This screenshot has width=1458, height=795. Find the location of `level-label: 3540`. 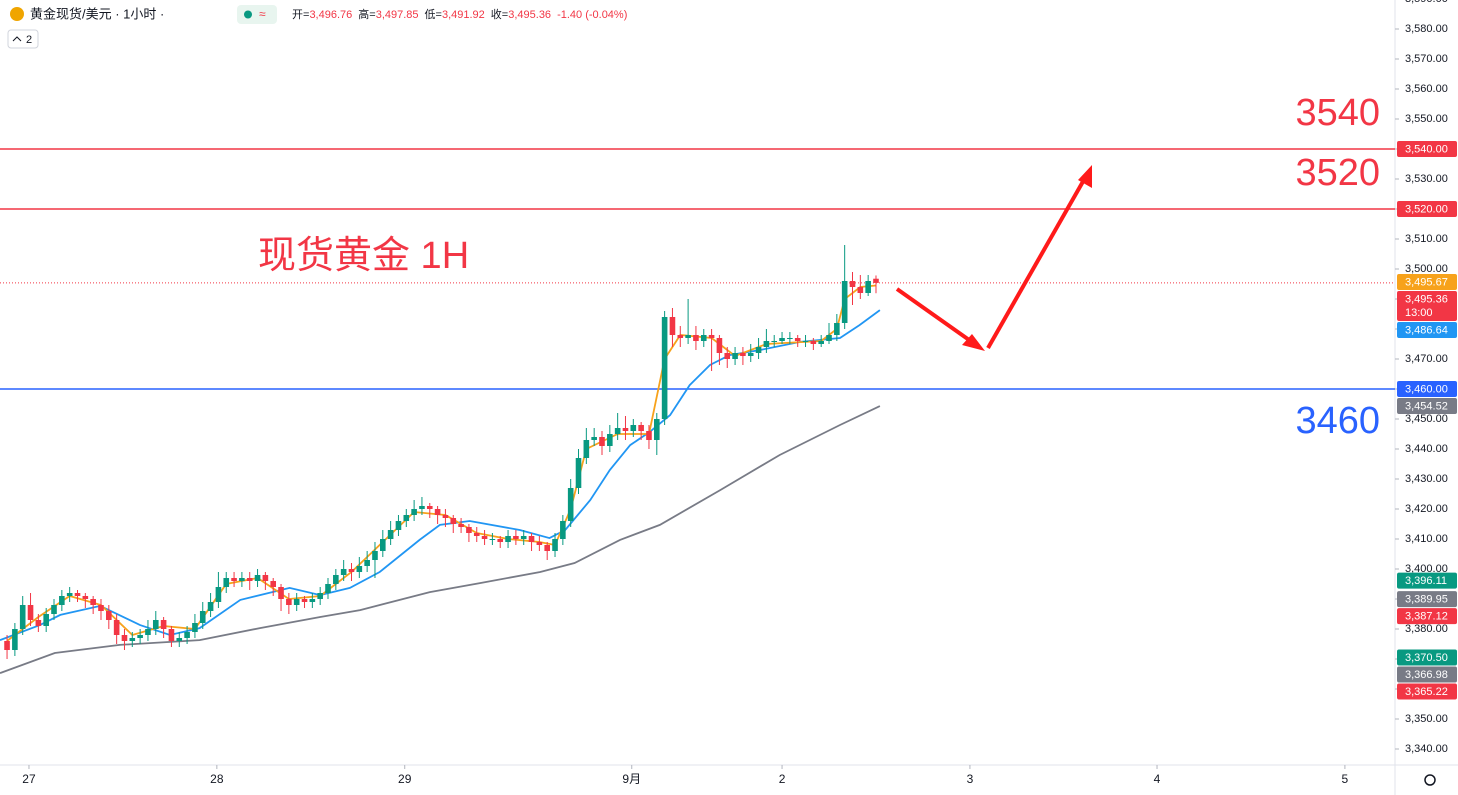

level-label: 3540 is located at coordinates (1337, 113).